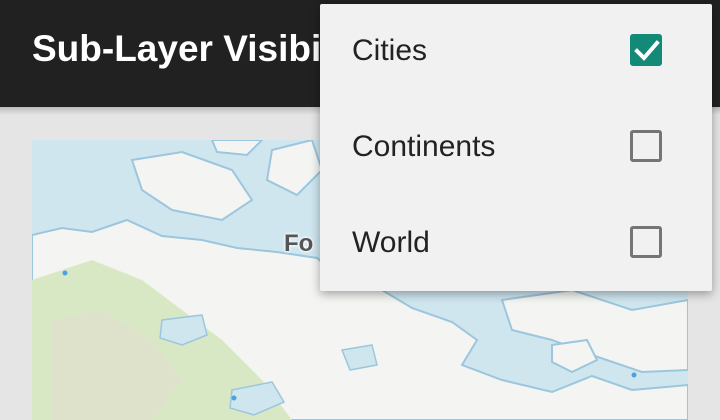 This screenshot has width=720, height=420. I want to click on world-checkbox, so click(646, 242).